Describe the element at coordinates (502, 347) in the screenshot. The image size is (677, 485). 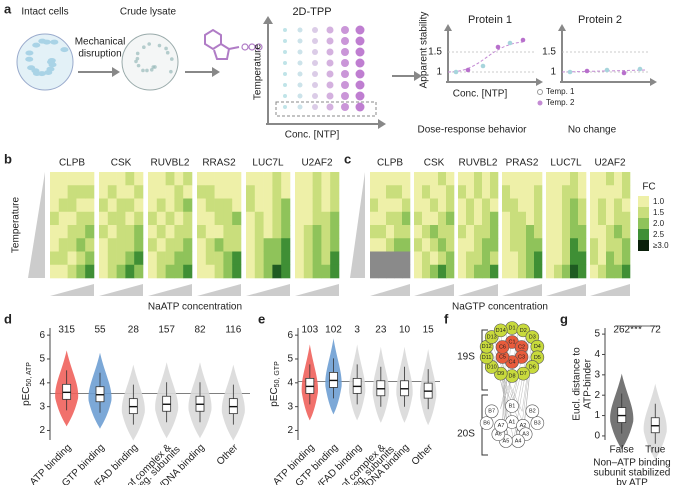
I see `node-label: C6` at that location.